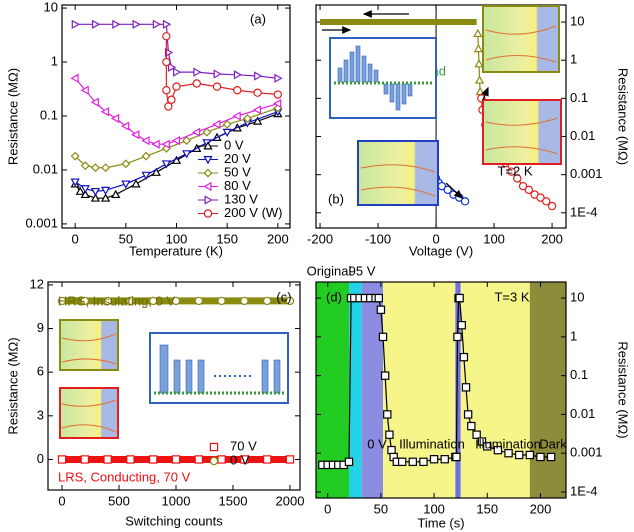 Image resolution: width=634 pixels, height=532 pixels. I want to click on annotation: Illumination, so click(508, 443).